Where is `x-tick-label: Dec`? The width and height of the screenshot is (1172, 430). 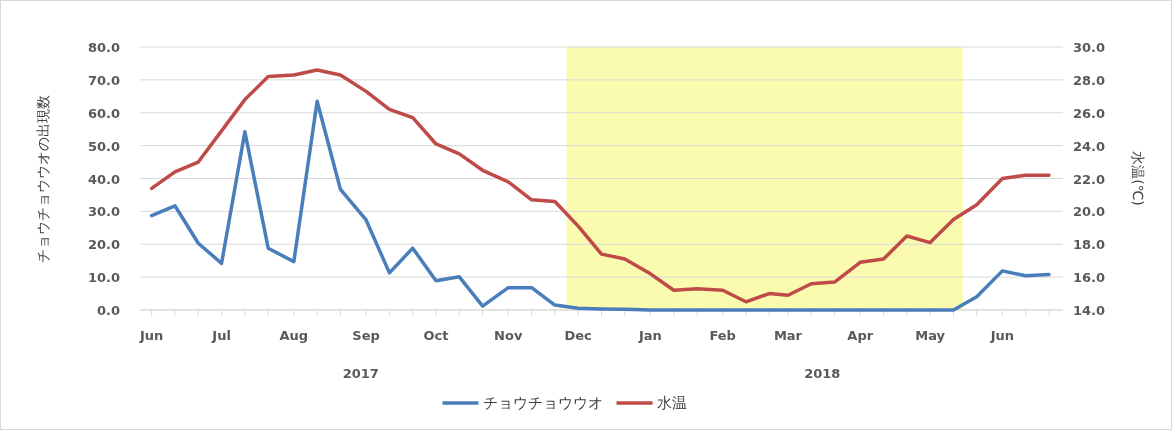 x-tick-label: Dec is located at coordinates (578, 335).